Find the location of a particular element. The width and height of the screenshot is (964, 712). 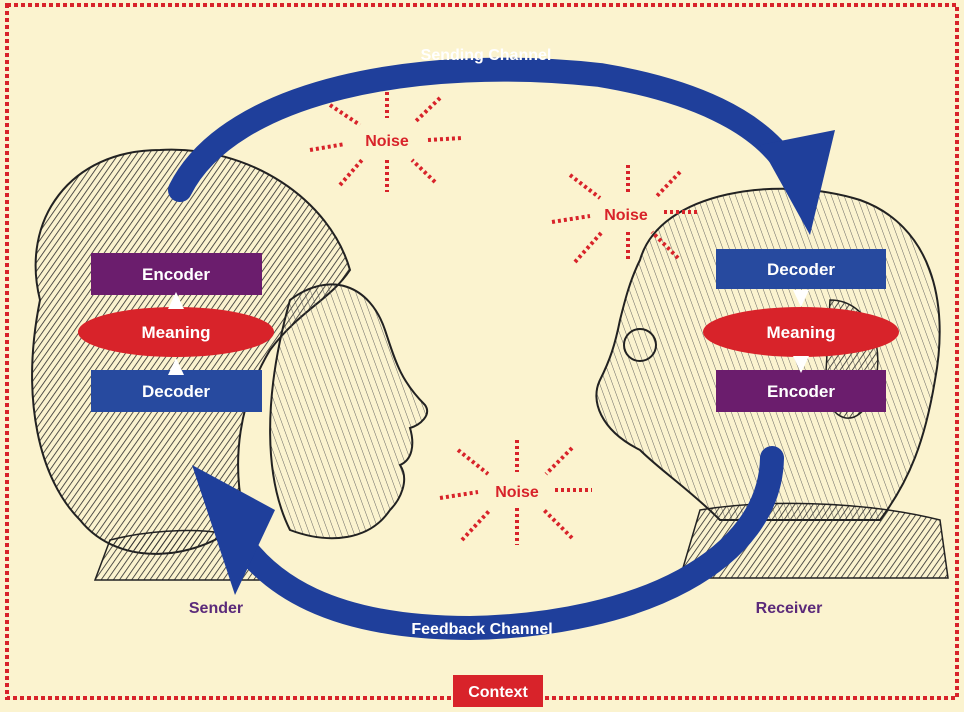

sending-channel-label: Sending Channel is located at coordinates (486, 55).